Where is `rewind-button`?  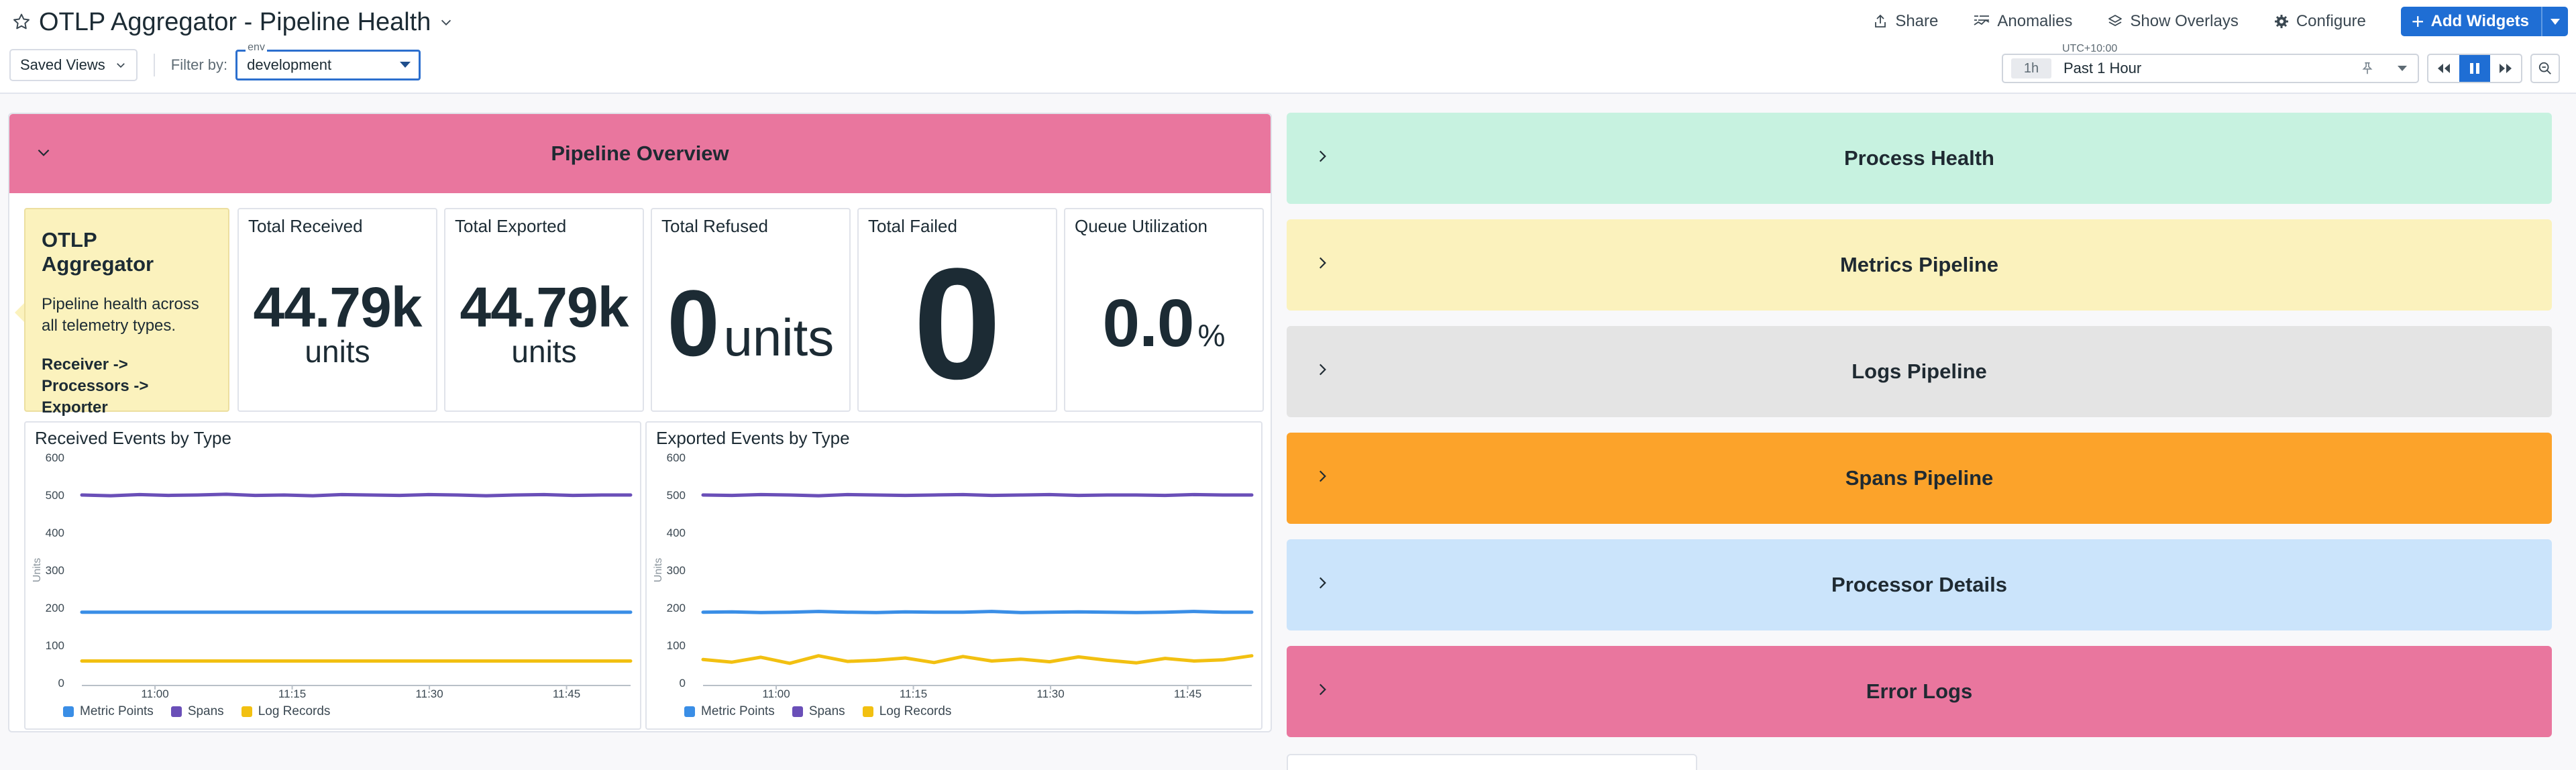 rewind-button is located at coordinates (2443, 68).